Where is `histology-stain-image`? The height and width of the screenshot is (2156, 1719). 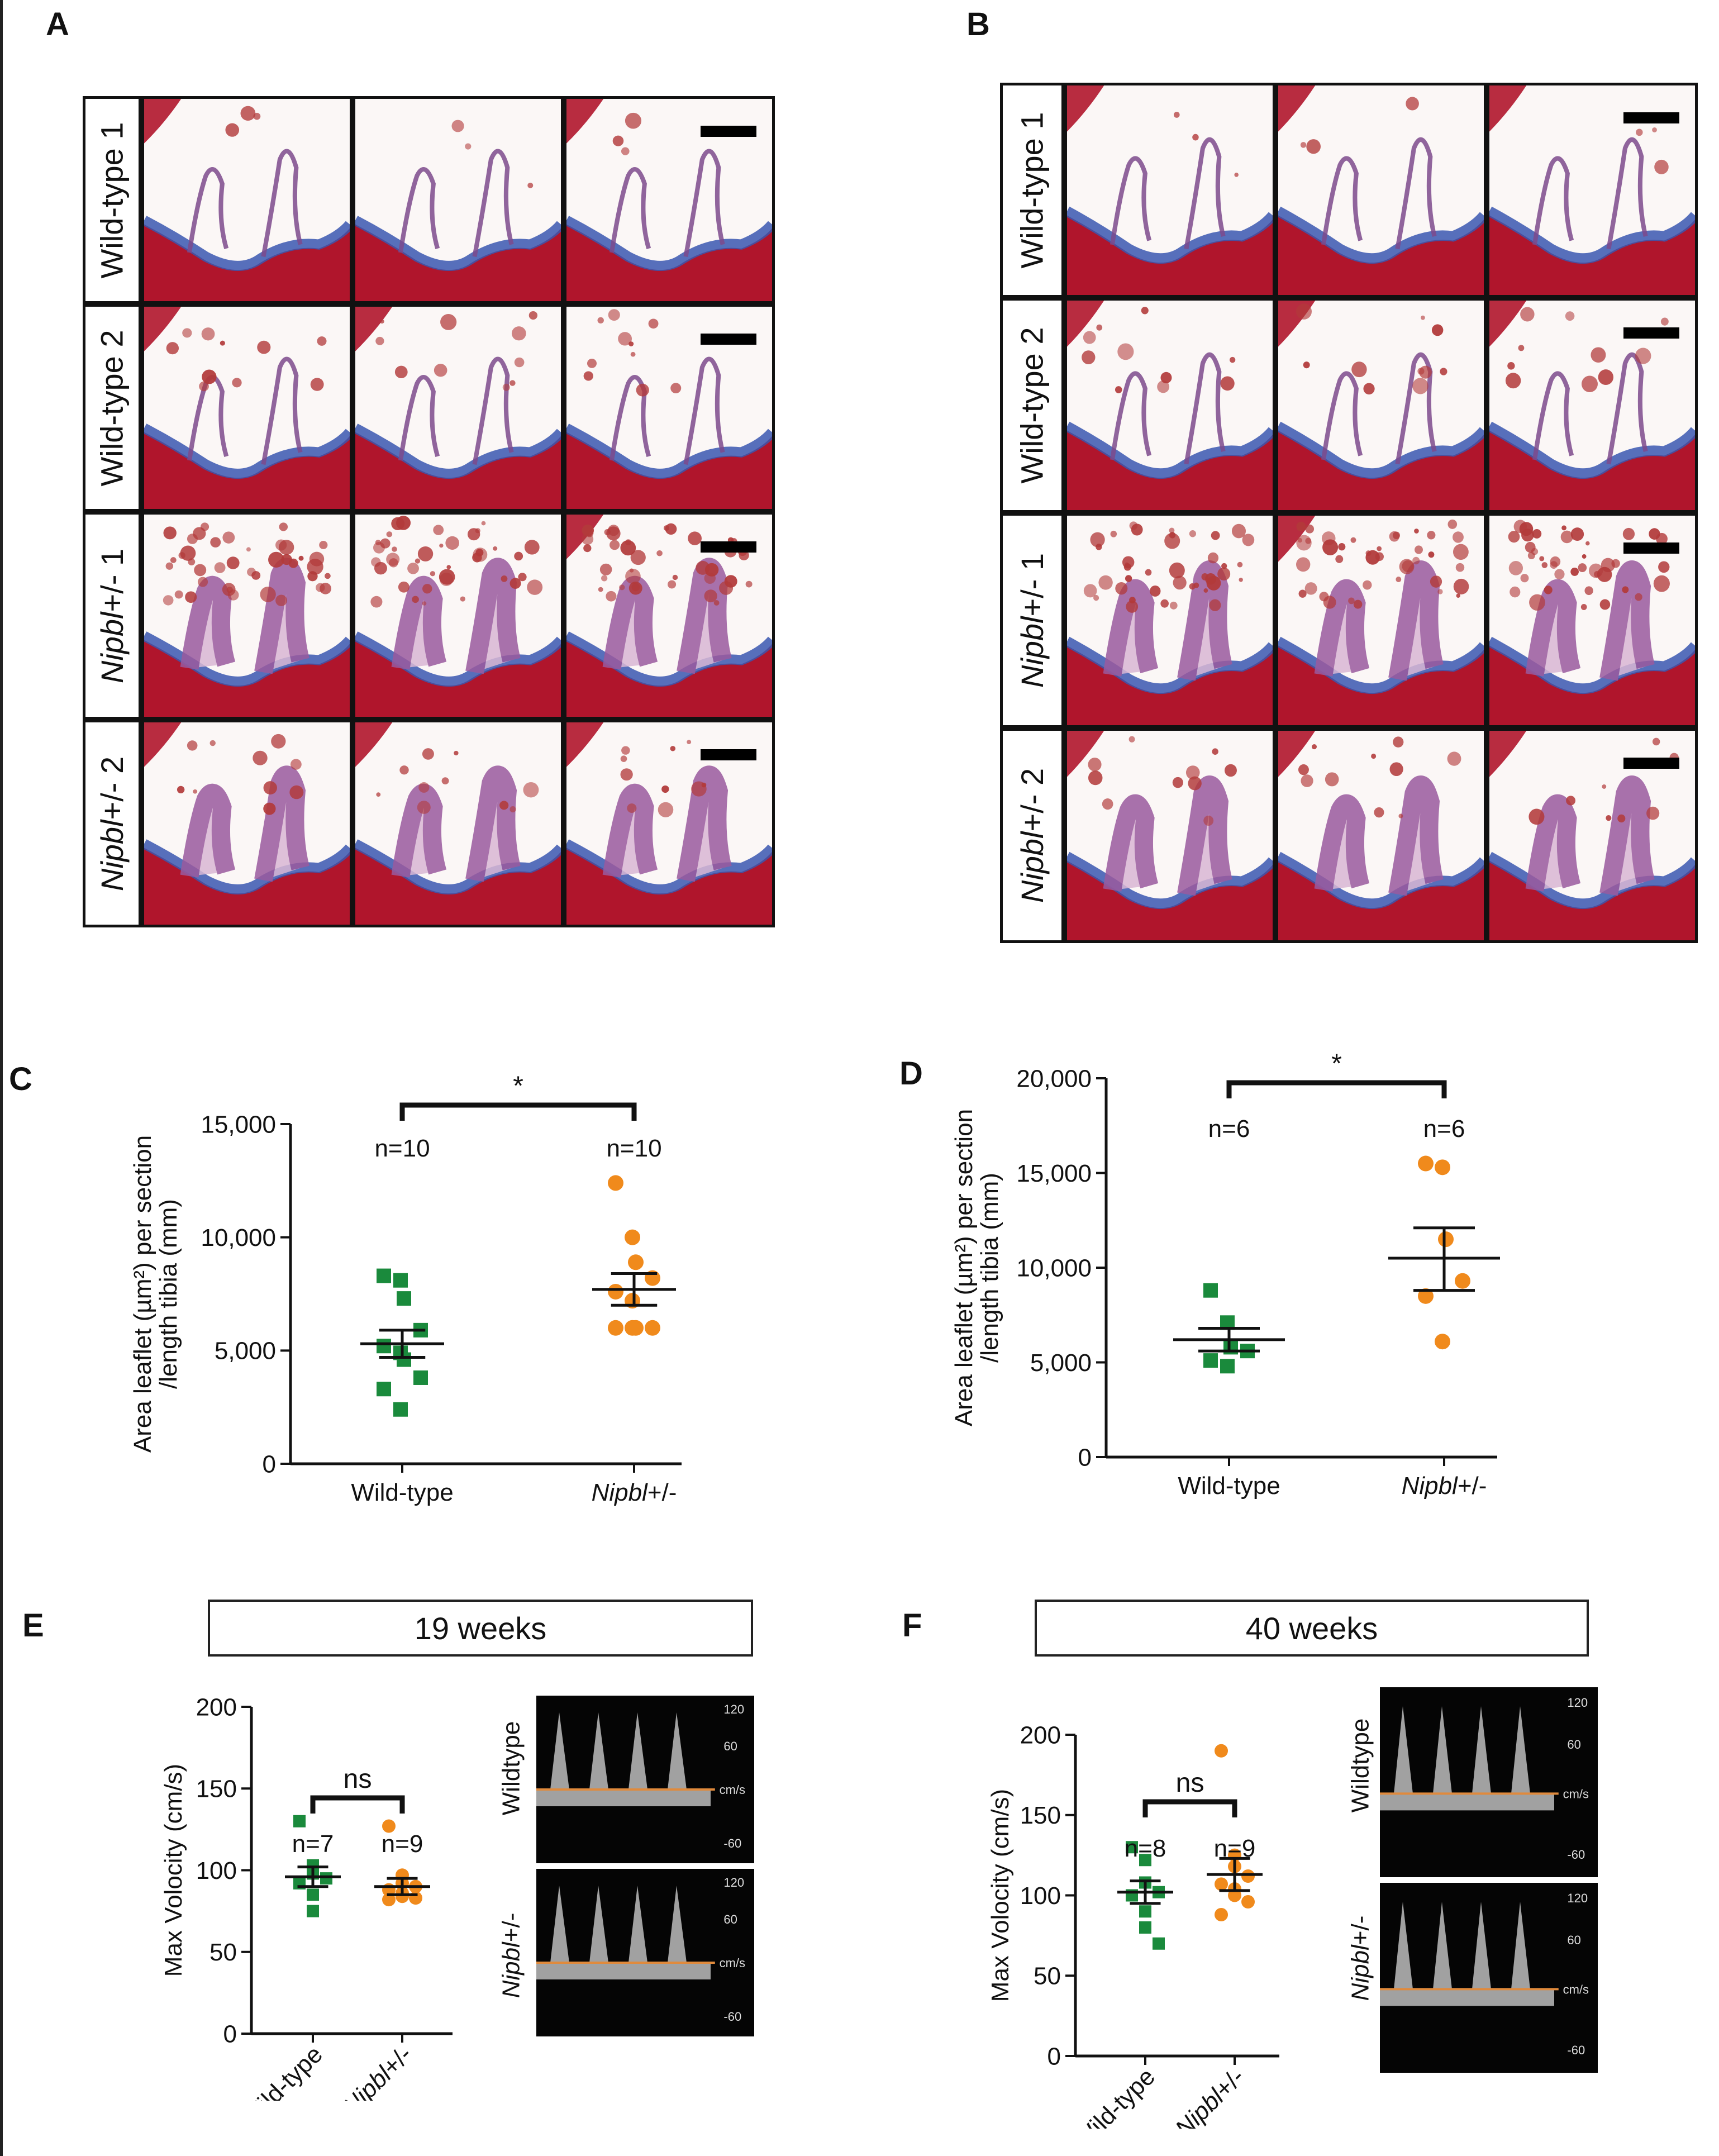 histology-stain-image is located at coordinates (1381, 190).